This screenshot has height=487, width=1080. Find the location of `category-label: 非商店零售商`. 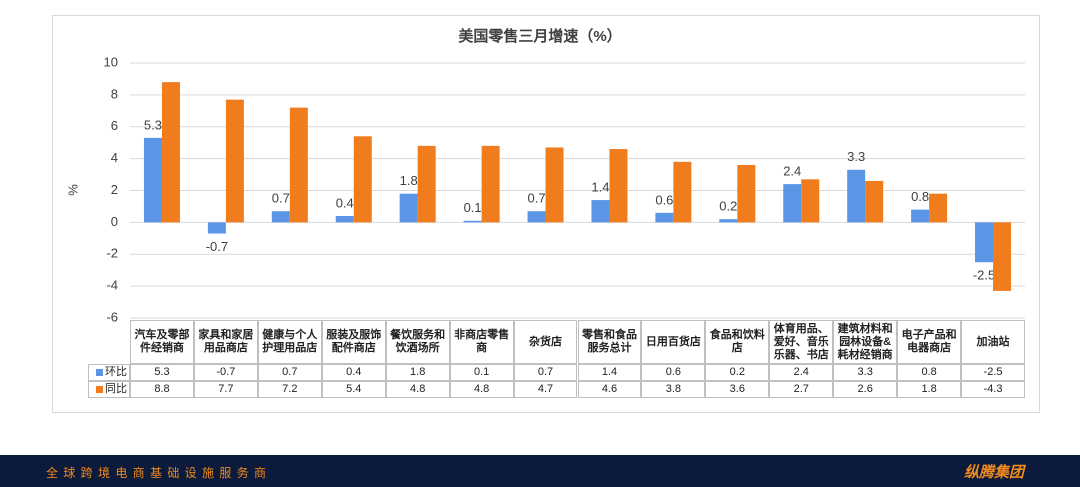

category-label: 非商店零售商 is located at coordinates (481, 342).